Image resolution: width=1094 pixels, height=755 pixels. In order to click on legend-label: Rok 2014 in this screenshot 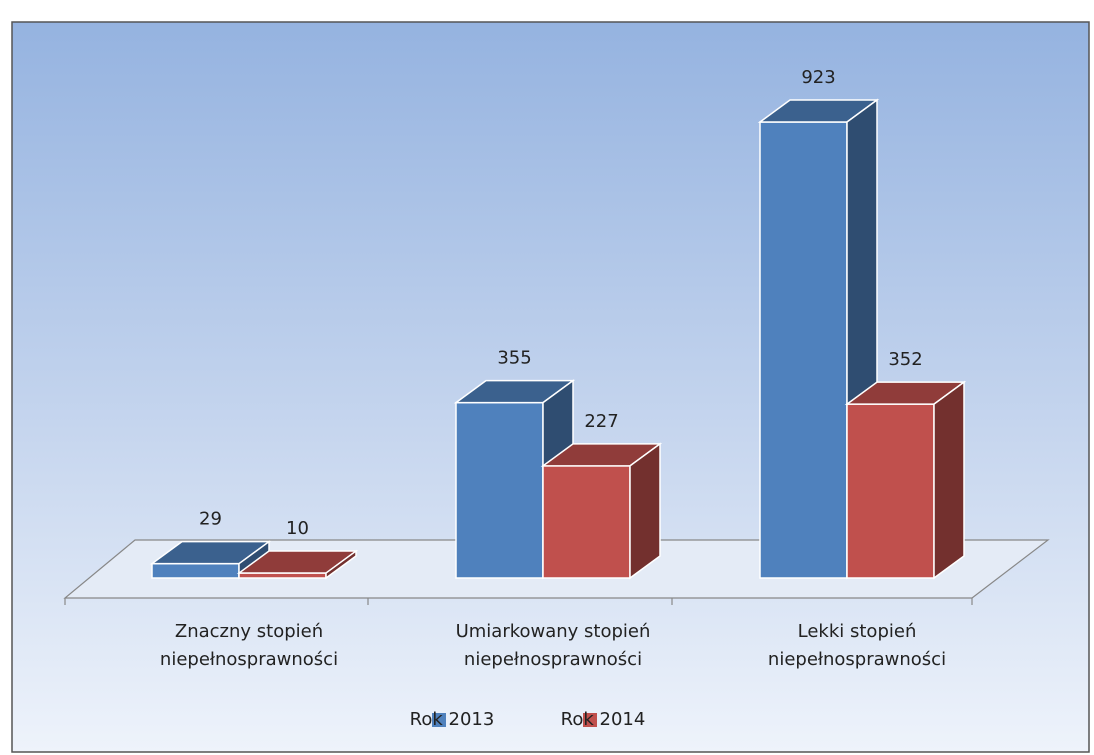, I will do `click(603, 719)`.